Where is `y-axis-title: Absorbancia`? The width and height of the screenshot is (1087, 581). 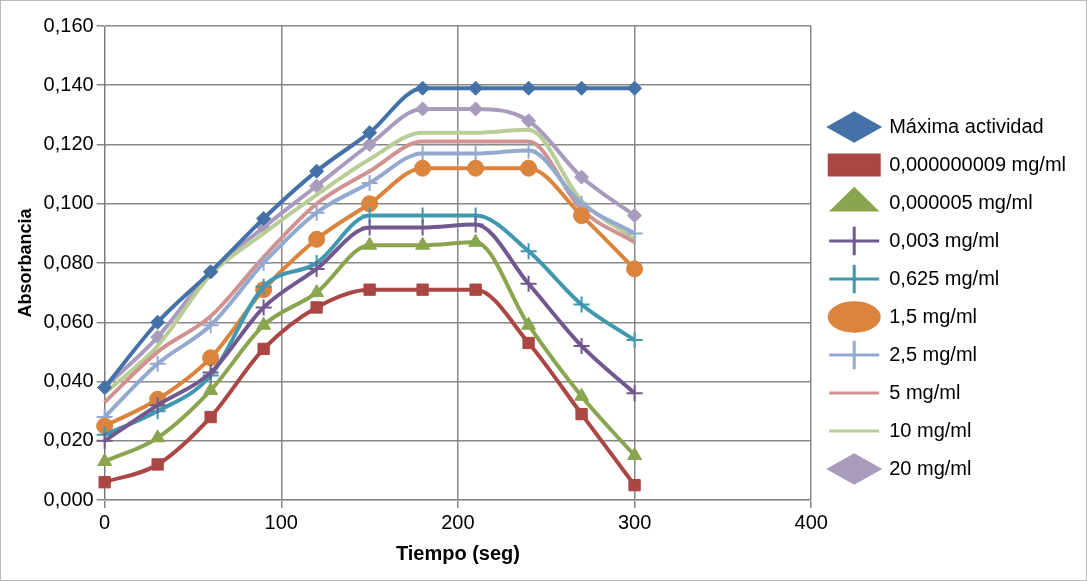
y-axis-title: Absorbancia is located at coordinates (24, 262).